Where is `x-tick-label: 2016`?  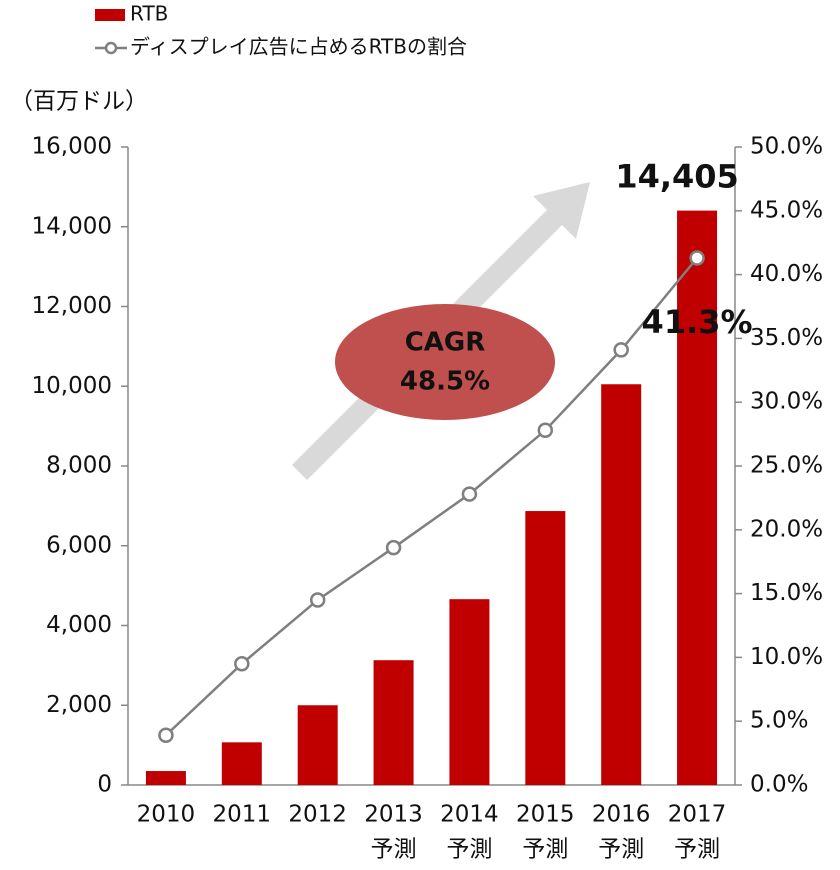 x-tick-label: 2016 is located at coordinates (621, 815).